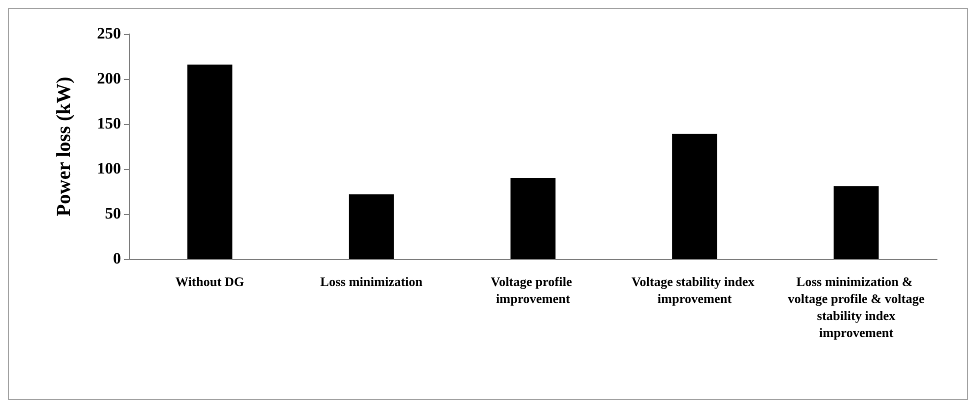 The height and width of the screenshot is (409, 976). What do you see at coordinates (117, 259) in the screenshot?
I see `y-tick-label: 0` at bounding box center [117, 259].